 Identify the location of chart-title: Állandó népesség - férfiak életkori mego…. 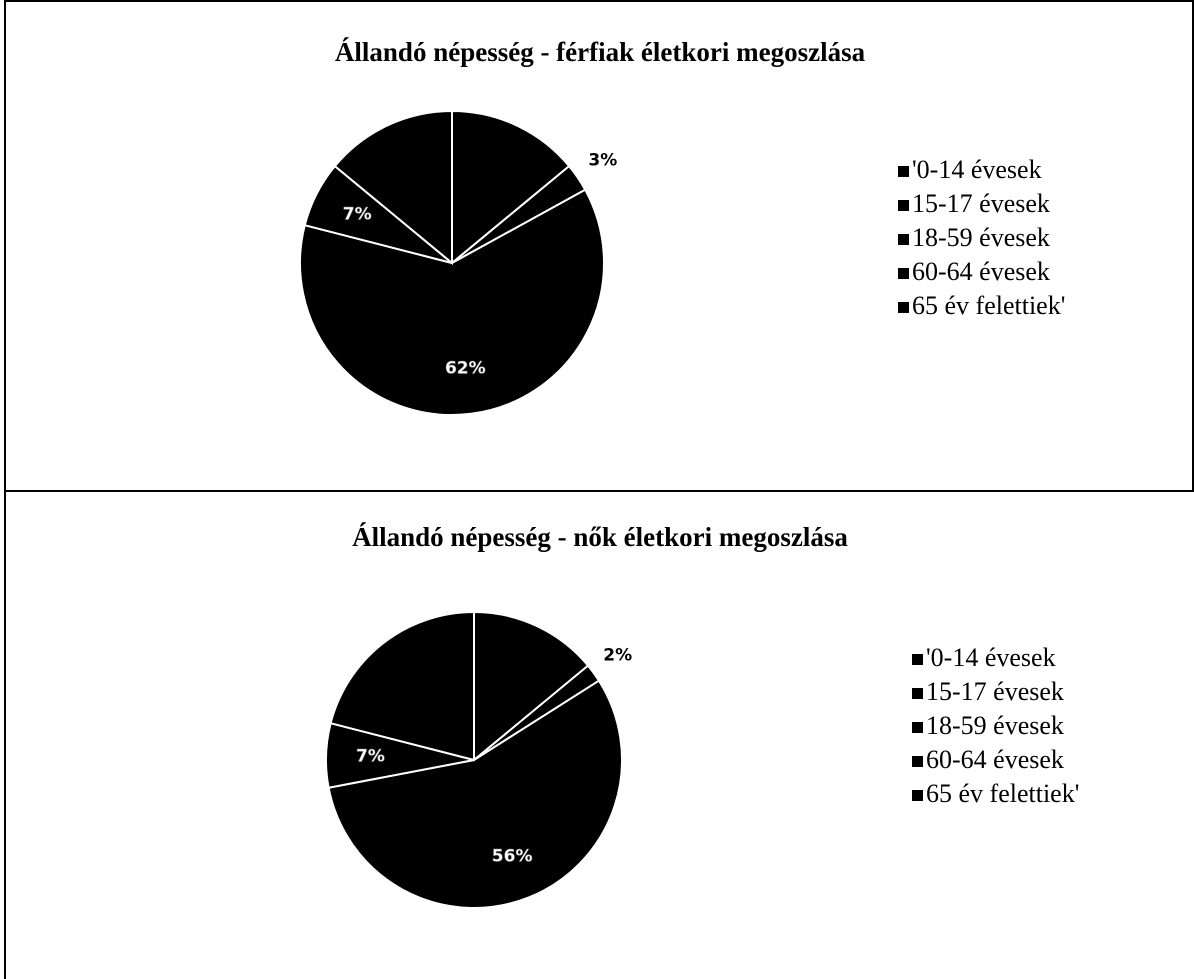
(600, 52).